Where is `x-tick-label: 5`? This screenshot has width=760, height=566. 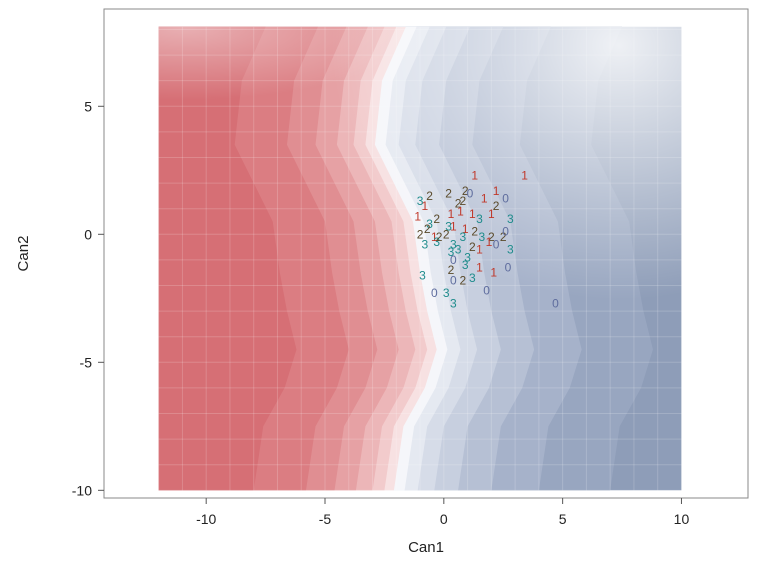
x-tick-label: 5 is located at coordinates (563, 519).